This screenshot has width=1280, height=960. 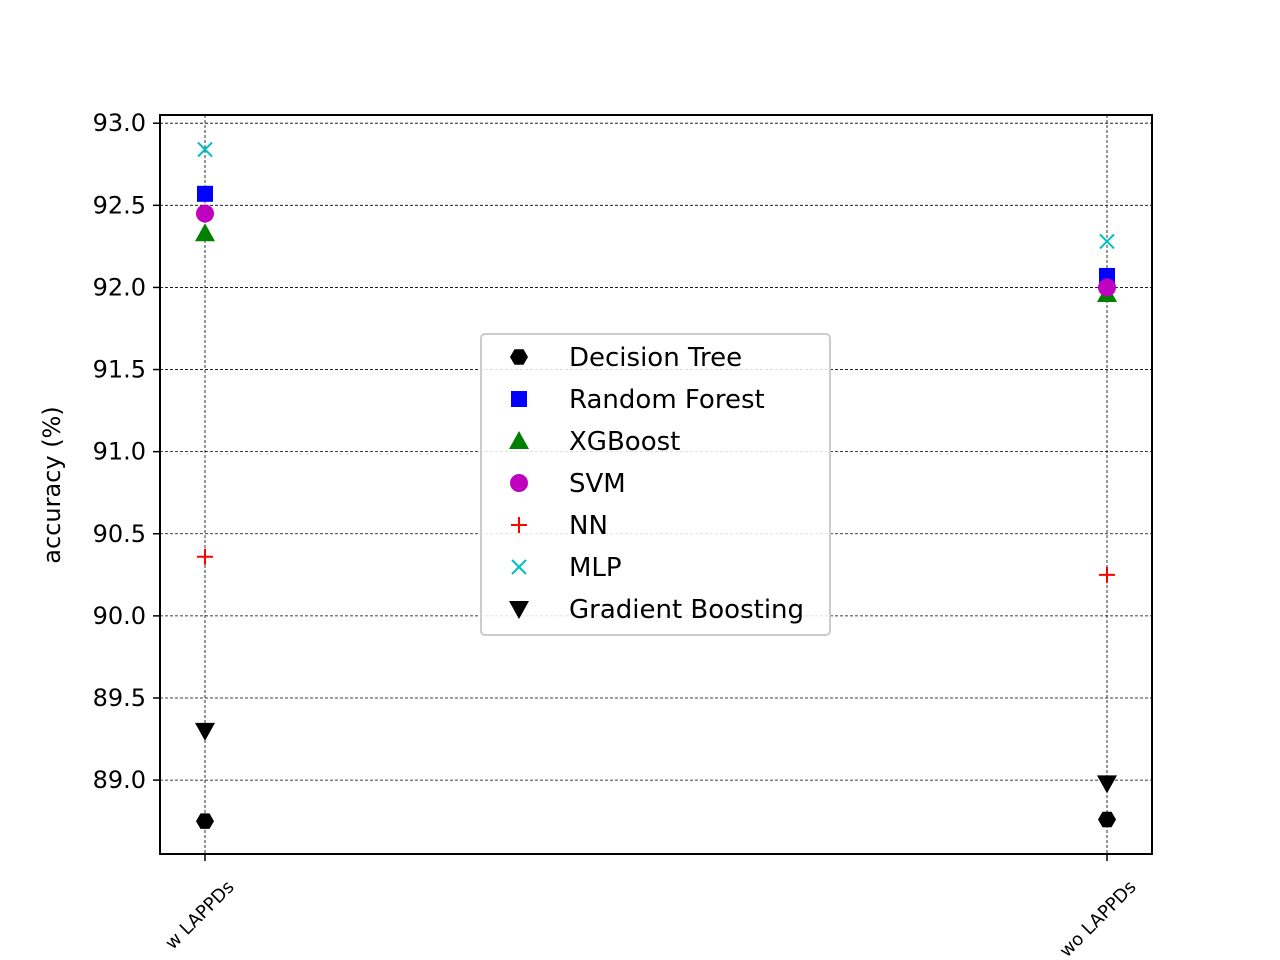 I want to click on y-tick-label: 92.5, so click(x=119, y=205).